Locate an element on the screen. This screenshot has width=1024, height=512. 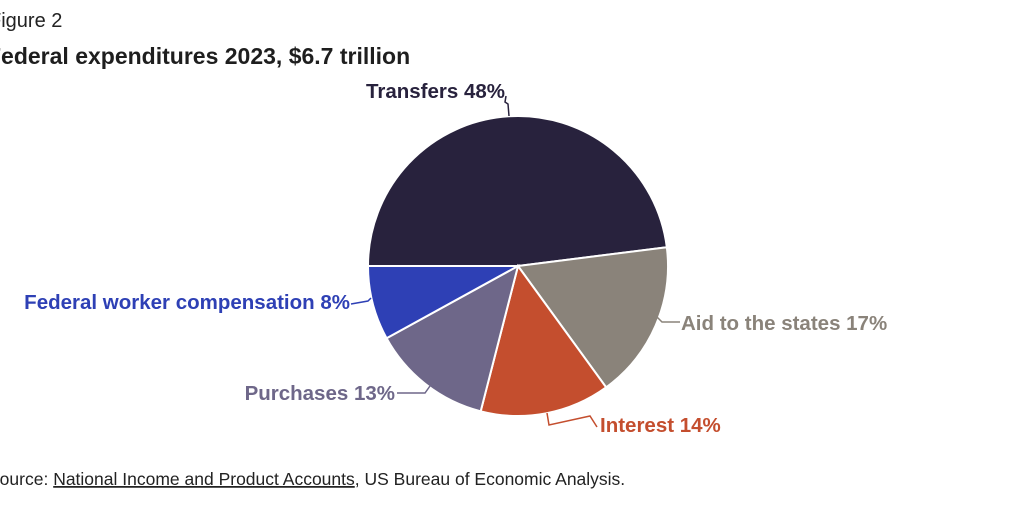
figure-label: Figure 2 is located at coordinates (31, 21).